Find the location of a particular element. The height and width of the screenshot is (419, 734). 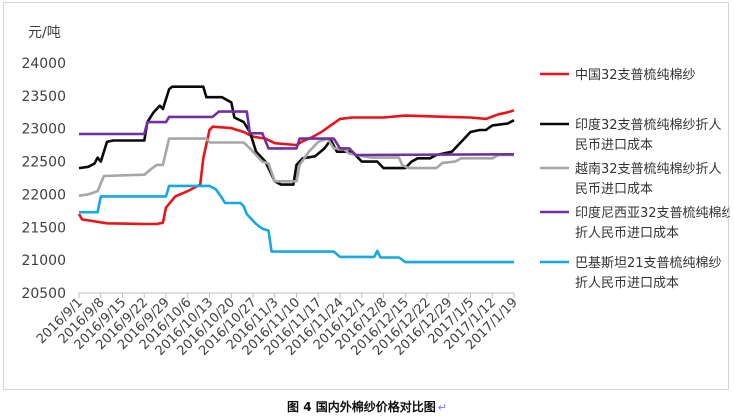

unit-label: 元/吨 is located at coordinates (44, 33).